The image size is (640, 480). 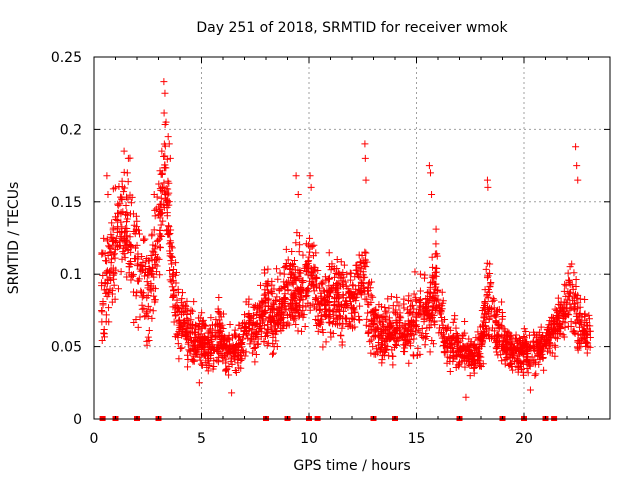 I want to click on y-tick-label: 0.1, so click(x=71, y=275).